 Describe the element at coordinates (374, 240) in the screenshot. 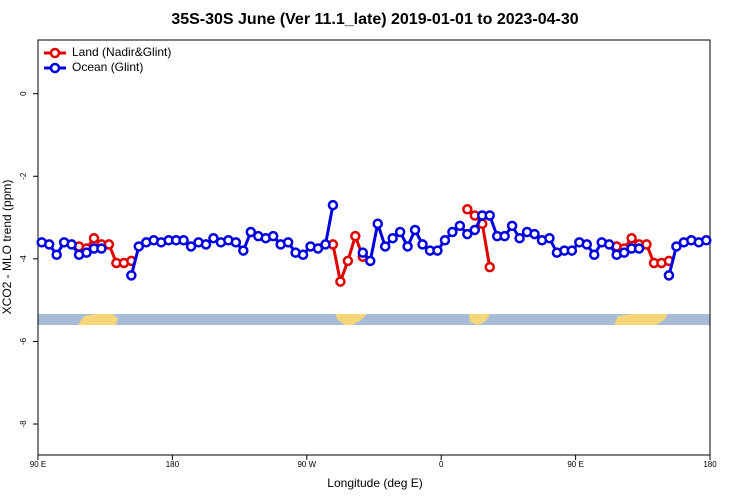

I see `series` at that location.